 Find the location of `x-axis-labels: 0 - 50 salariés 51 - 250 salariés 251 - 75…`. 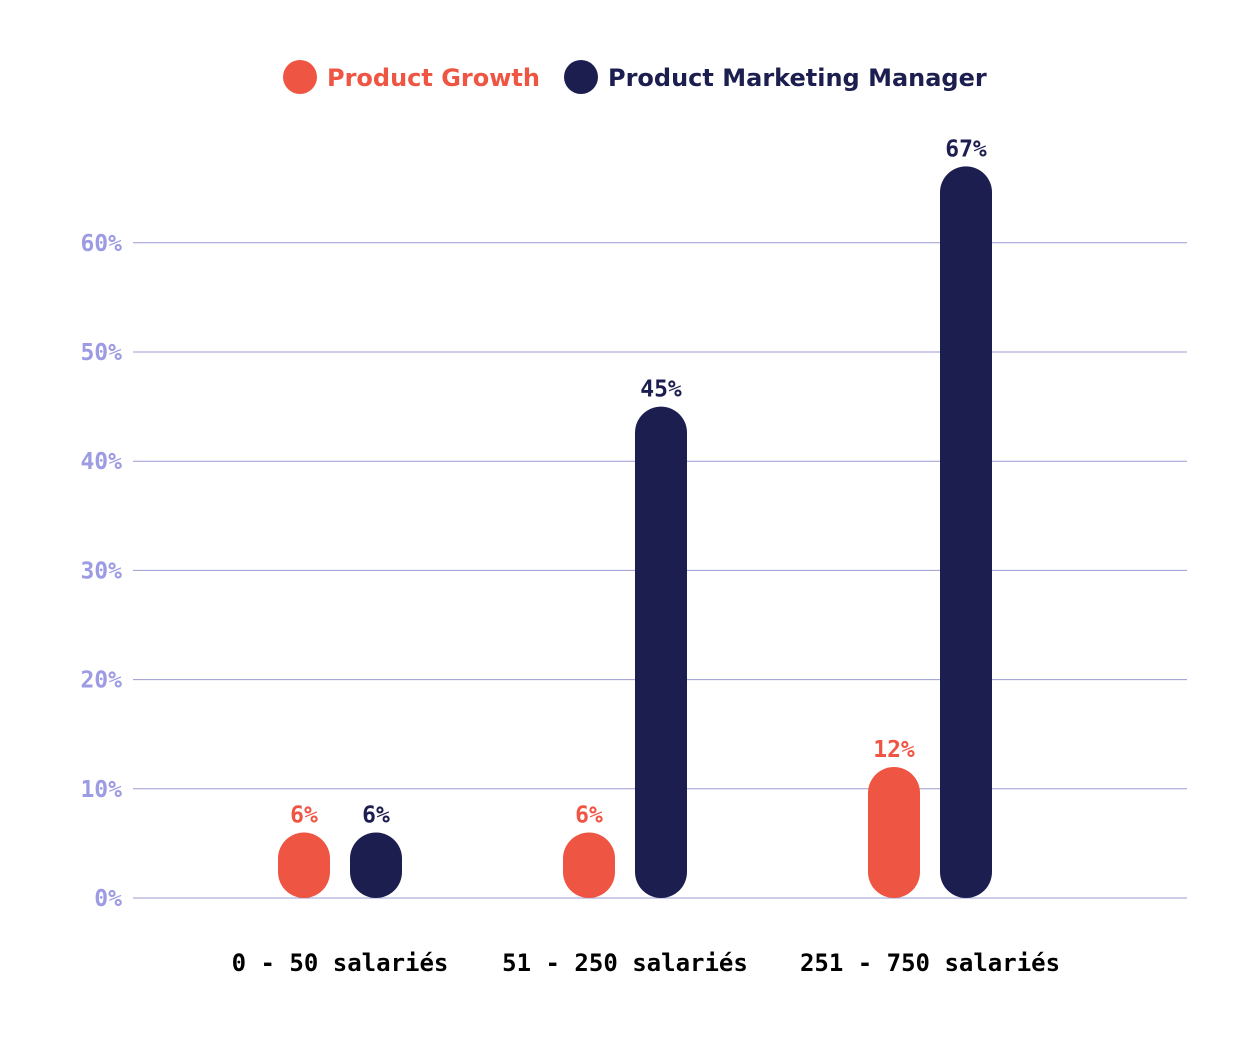

x-axis-labels: 0 - 50 salariés 51 - 250 salariés 251 - 75… is located at coordinates (646, 963).